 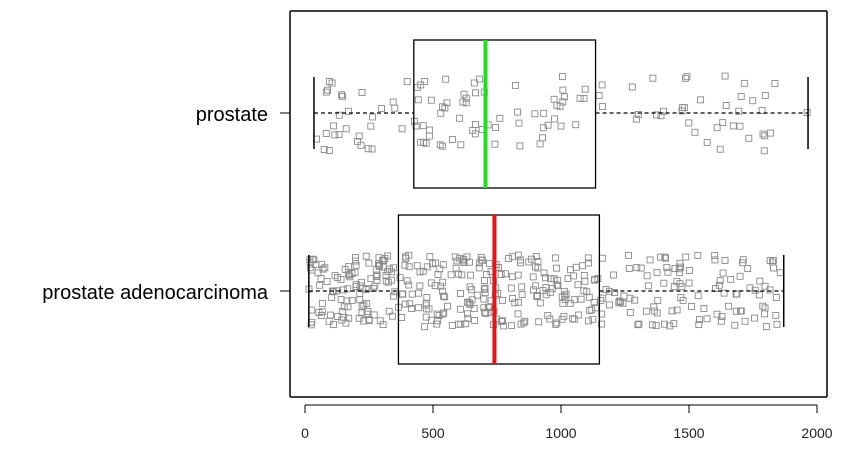 I want to click on x-axis: 0 500 1000 1500 2000, so click(x=567, y=422).